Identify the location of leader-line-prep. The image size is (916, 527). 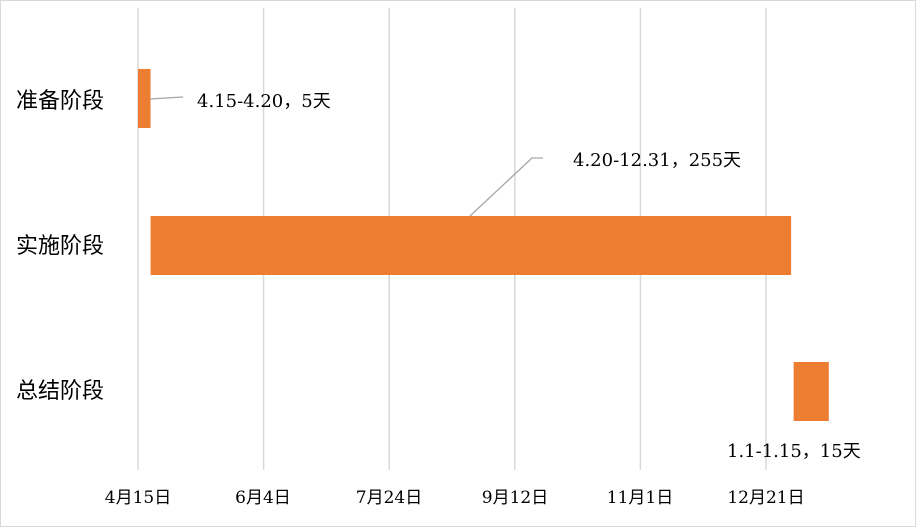
(166, 98).